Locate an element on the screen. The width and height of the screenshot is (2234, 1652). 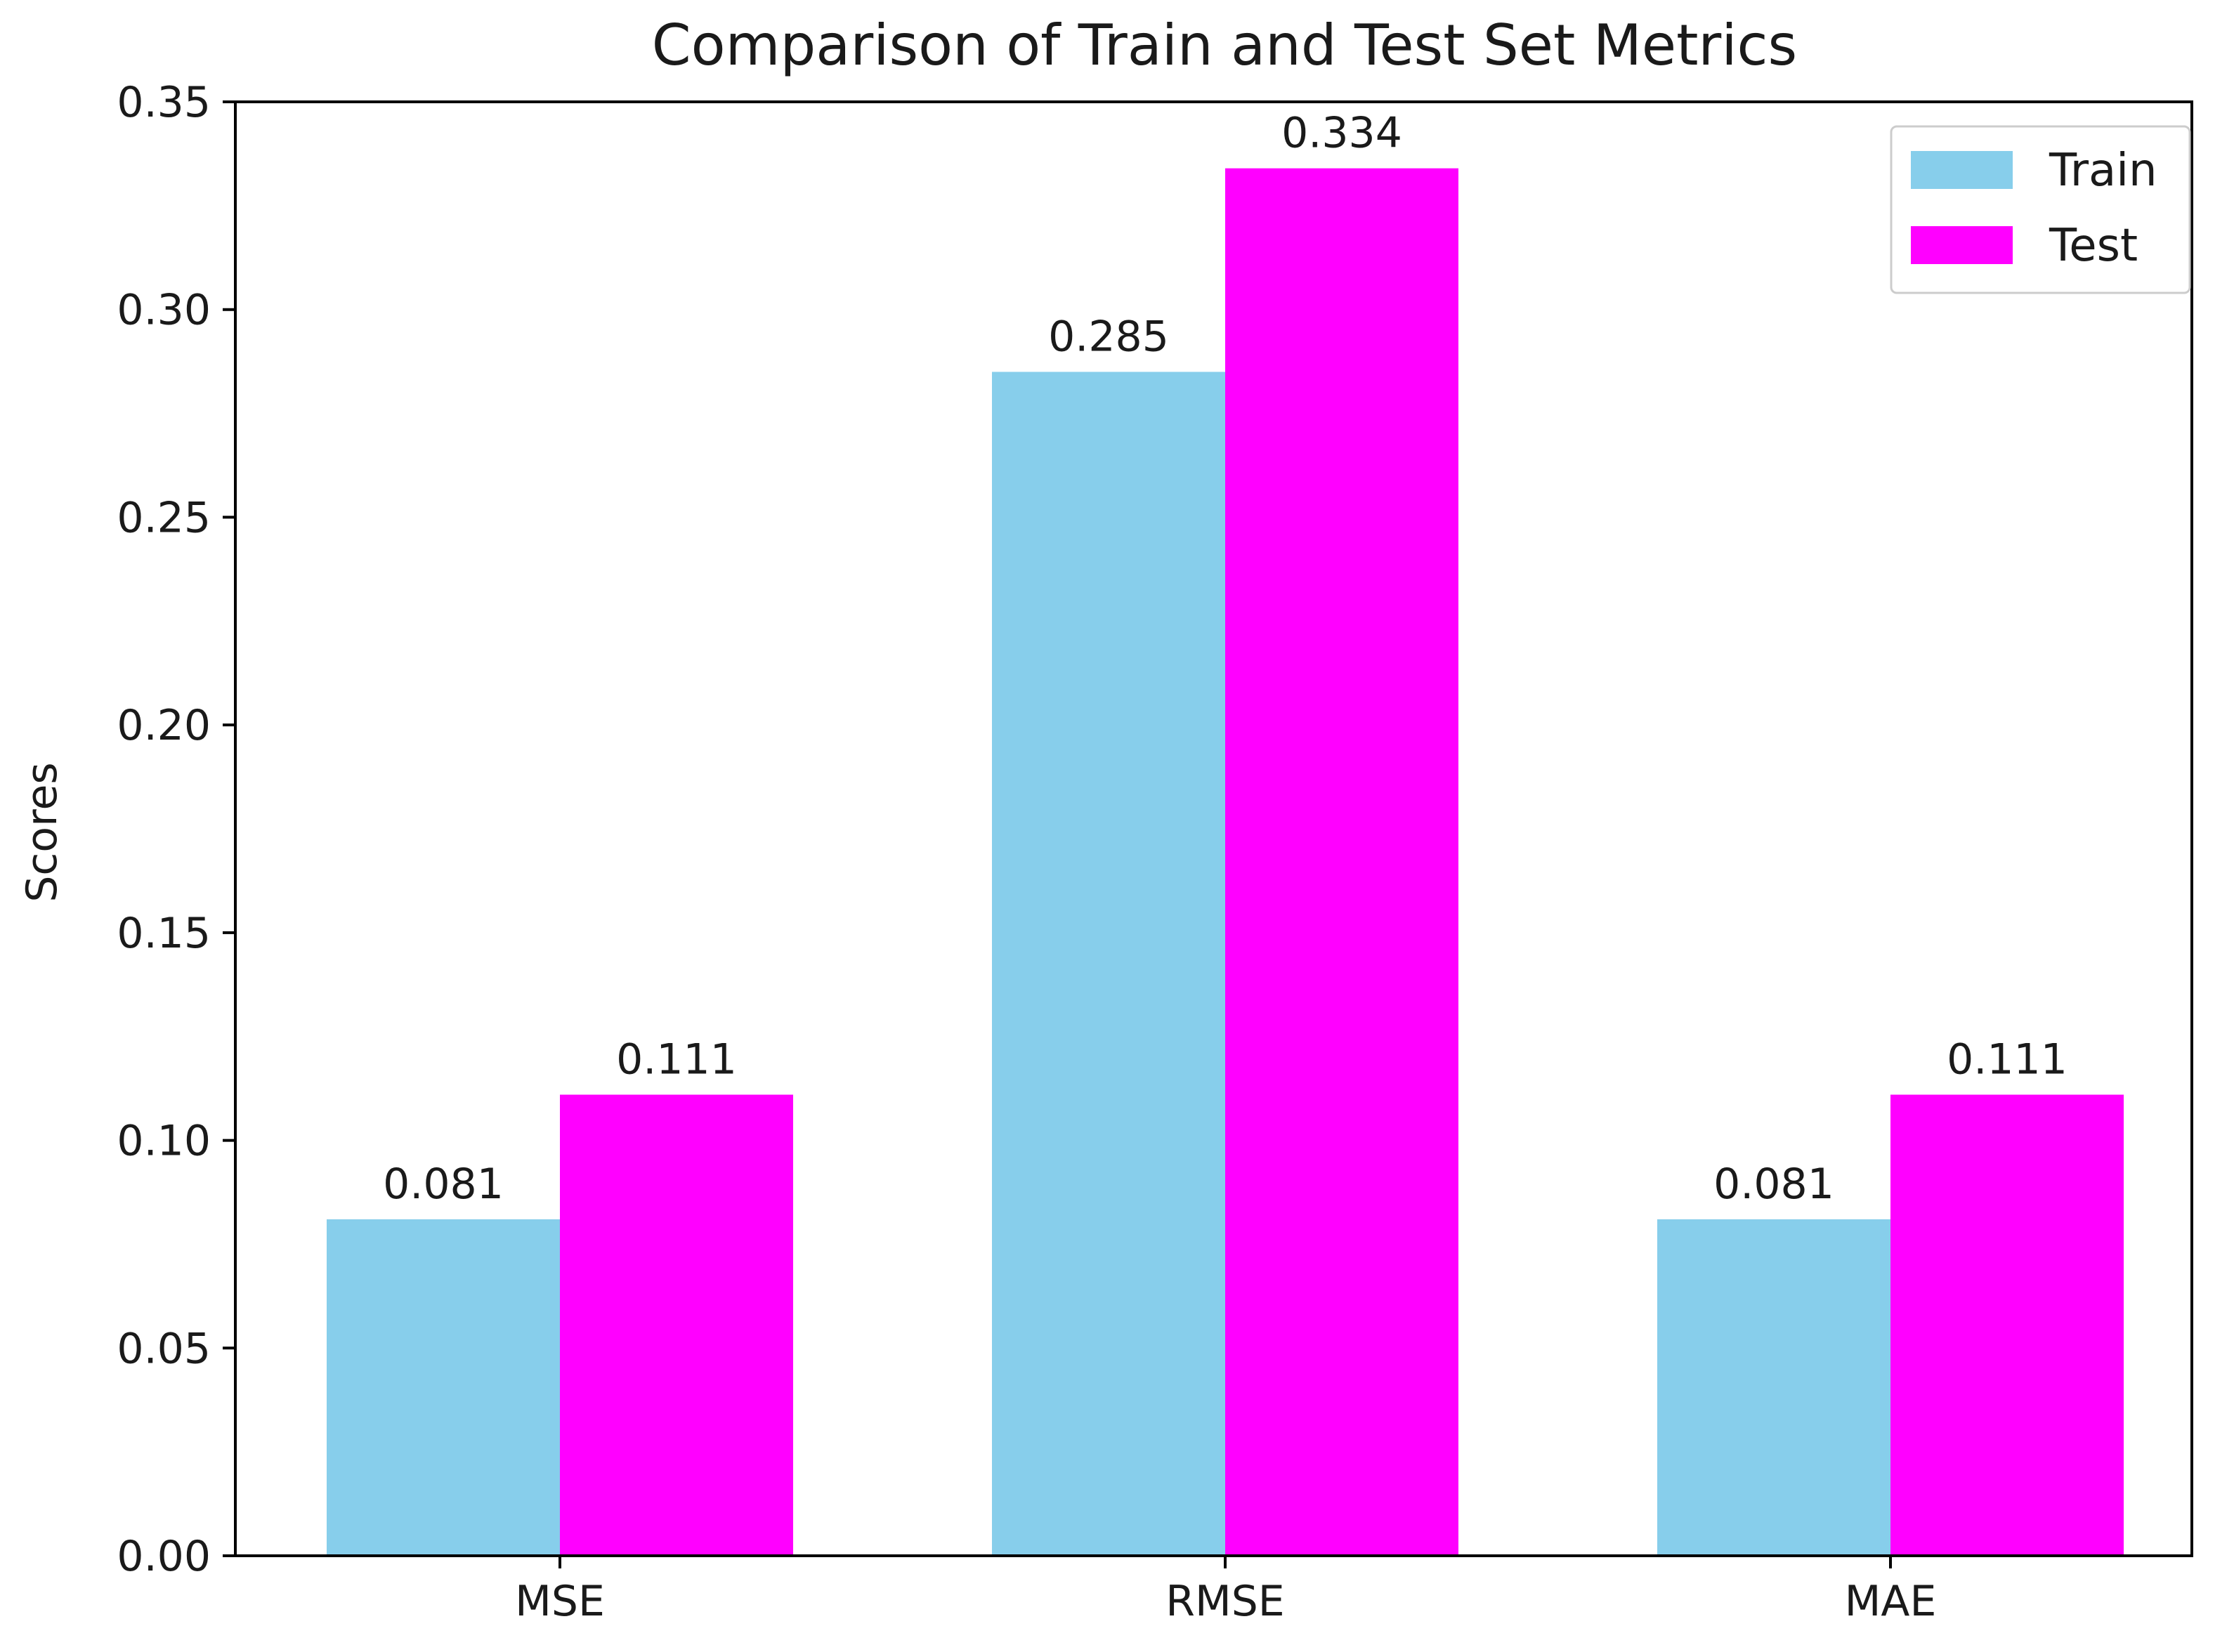
y-tick-label: 0.00 is located at coordinates (164, 1556).